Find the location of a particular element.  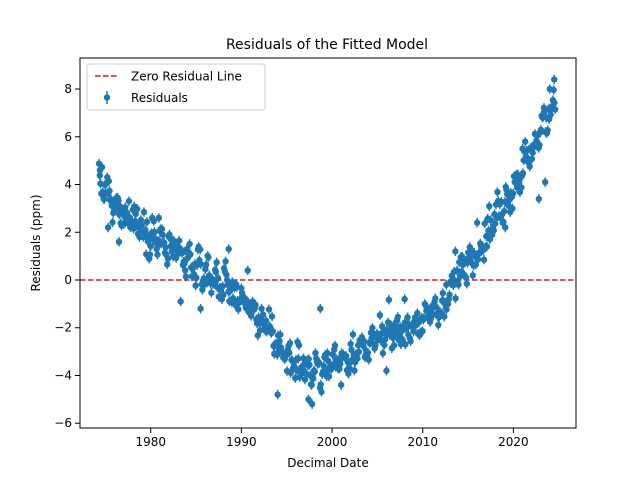

x-tick-label: 2010 is located at coordinates (422, 442).